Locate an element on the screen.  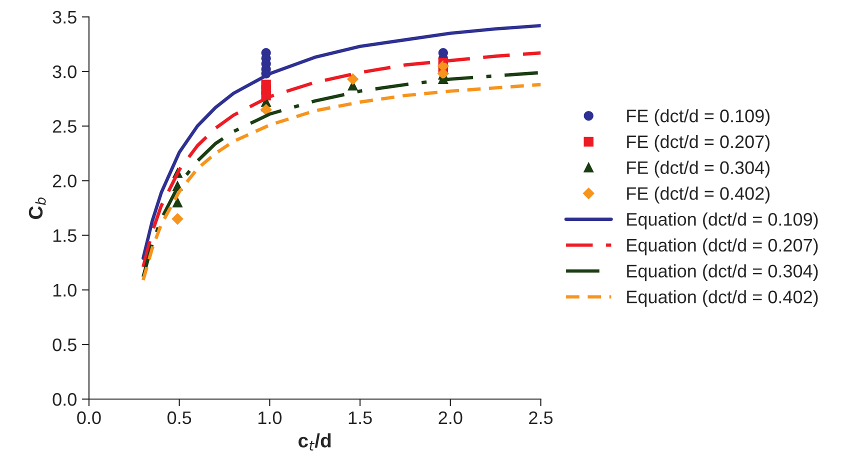
y-tick-label: 0.0 is located at coordinates (64, 399).